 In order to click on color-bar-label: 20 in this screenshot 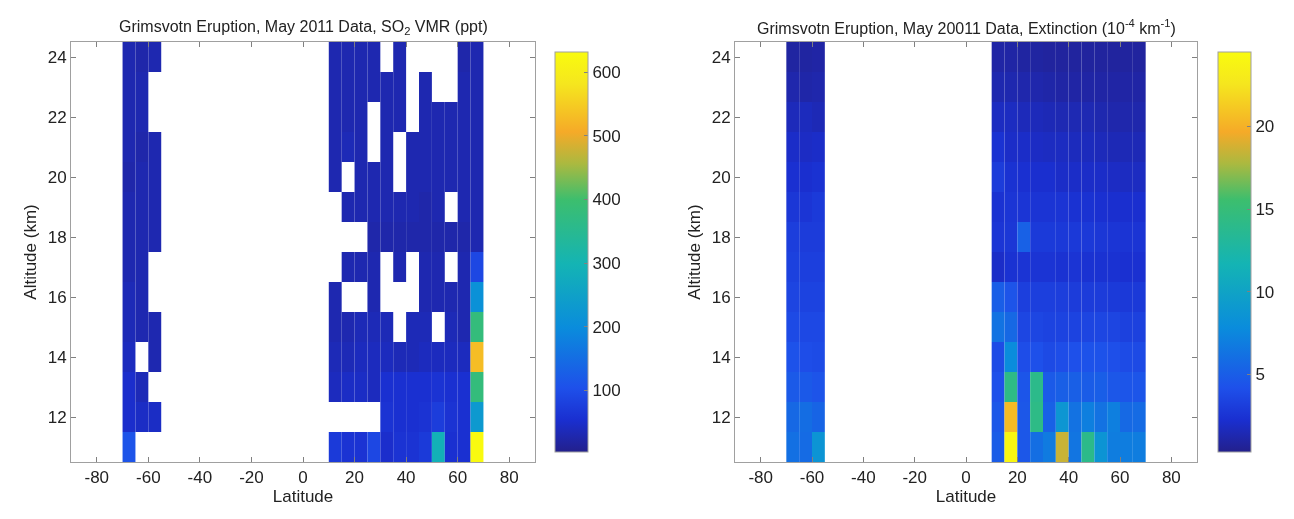, I will do `click(1265, 127)`.